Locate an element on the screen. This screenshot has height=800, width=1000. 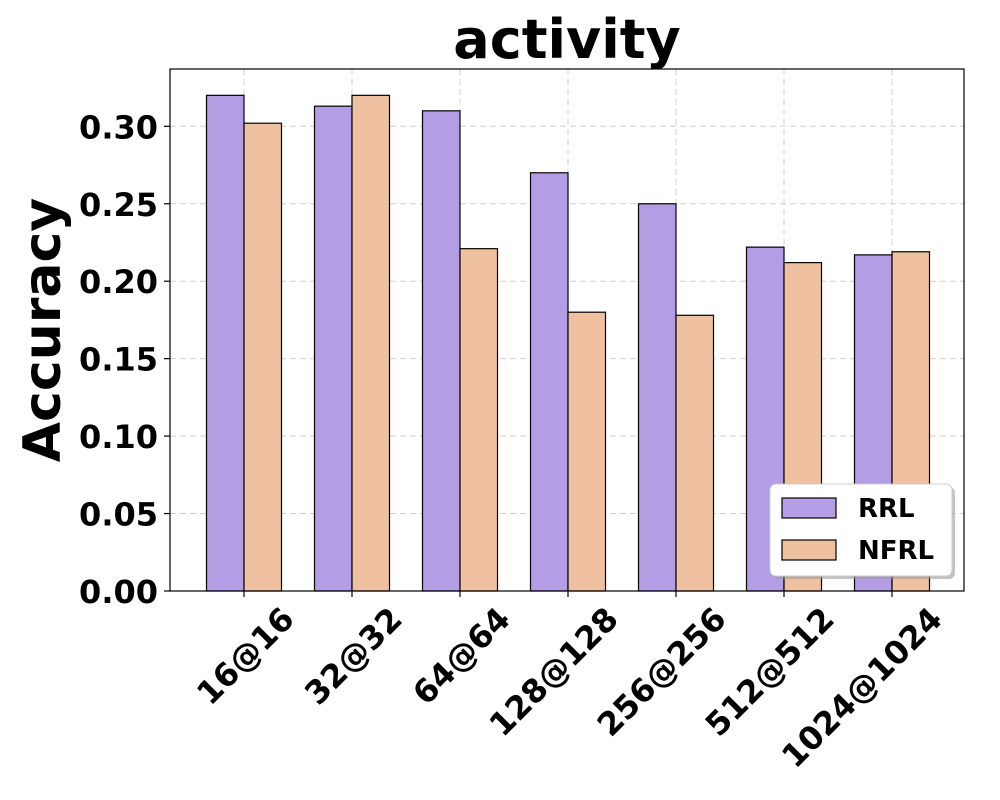
legend-label-nfrl: NFRL is located at coordinates (896, 551).